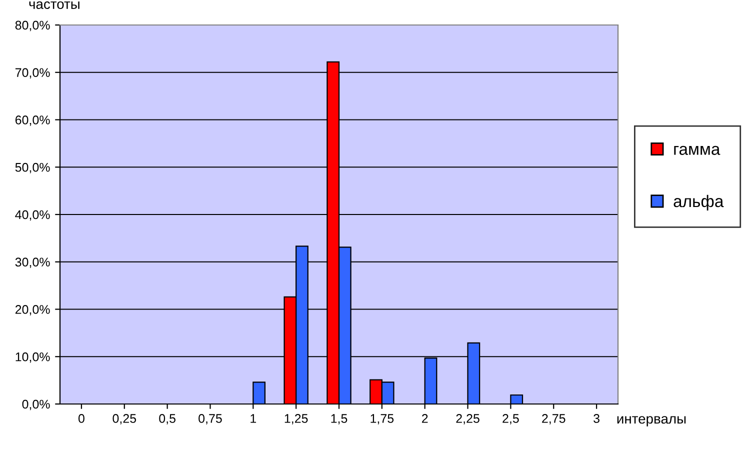  I want to click on x-tick-label: 2,75, so click(554, 419).